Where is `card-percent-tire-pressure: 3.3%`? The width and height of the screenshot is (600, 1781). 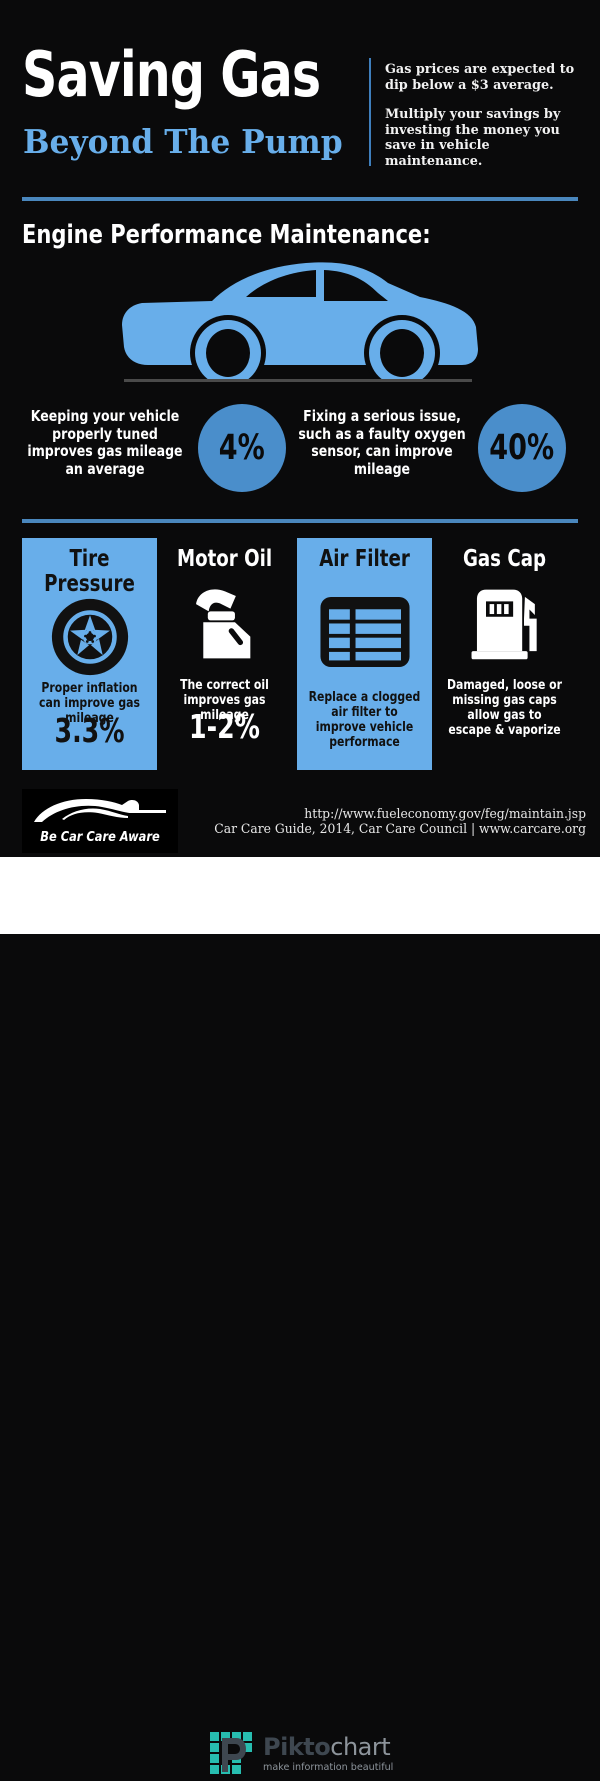
card-percent-tire-pressure: 3.3% is located at coordinates (89, 730).